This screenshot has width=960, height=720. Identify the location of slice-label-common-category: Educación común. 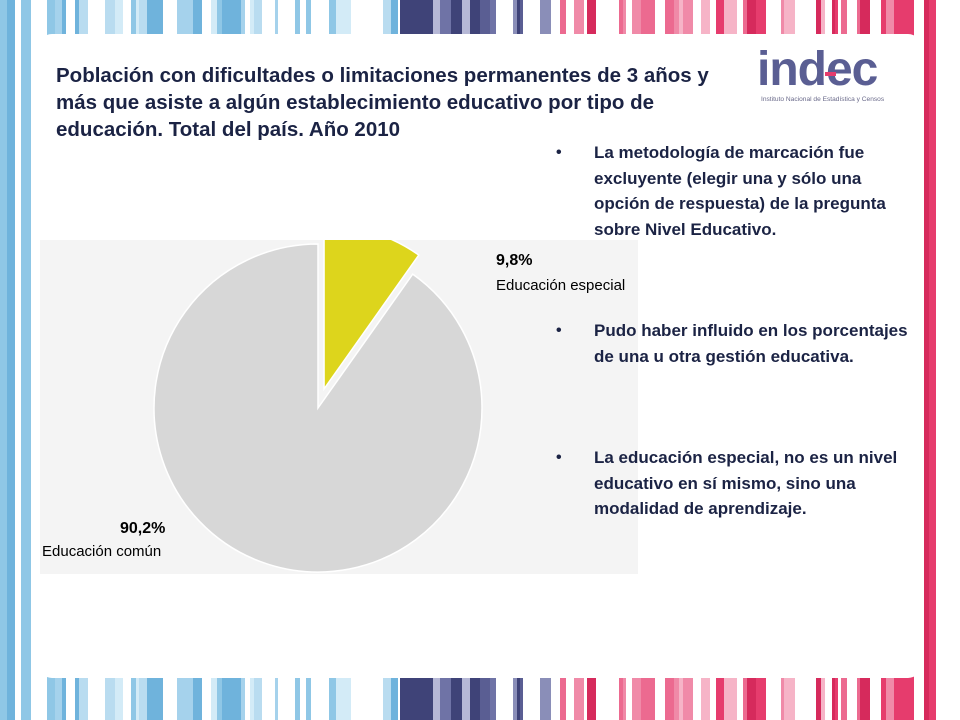
(102, 551).